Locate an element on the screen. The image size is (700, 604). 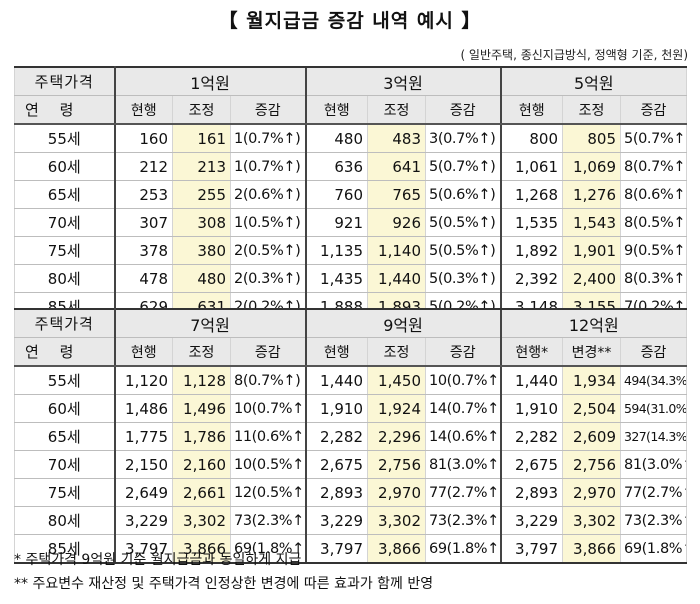
current-value-cell: 1,061 is located at coordinates (531, 166).